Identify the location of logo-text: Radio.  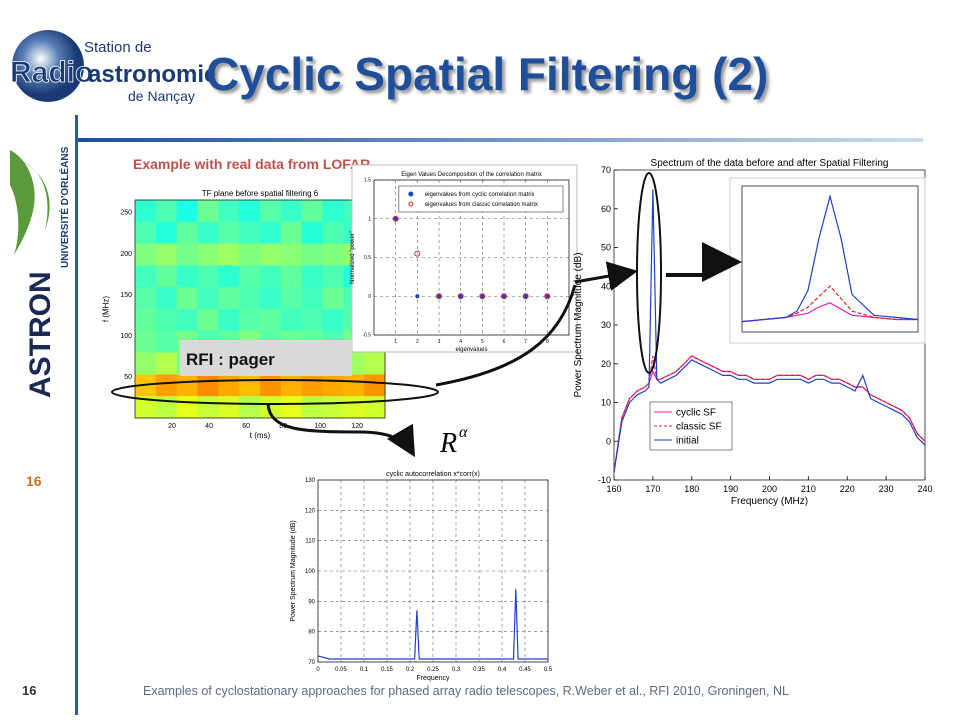
(51, 72).